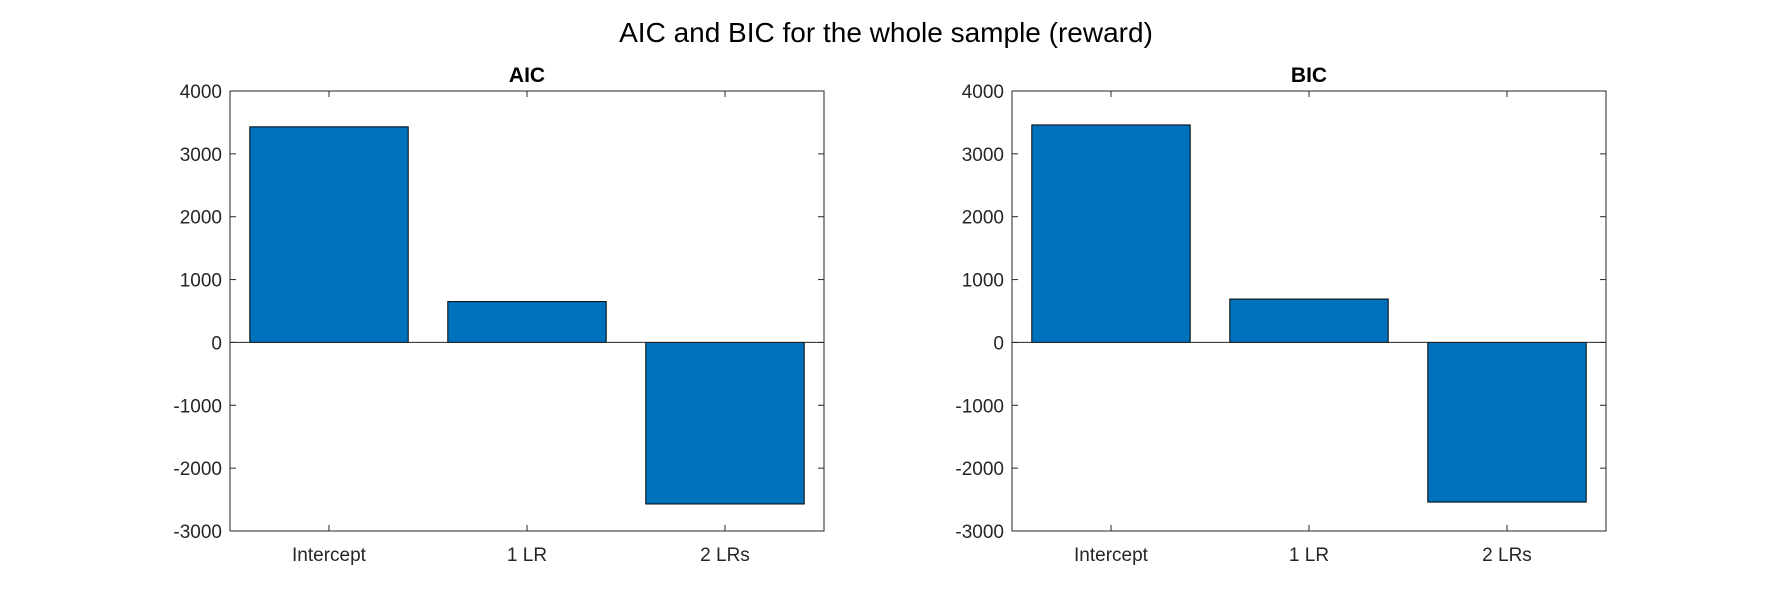 The image size is (1772, 591). I want to click on bic-ytick-label: 2000, so click(983, 218).